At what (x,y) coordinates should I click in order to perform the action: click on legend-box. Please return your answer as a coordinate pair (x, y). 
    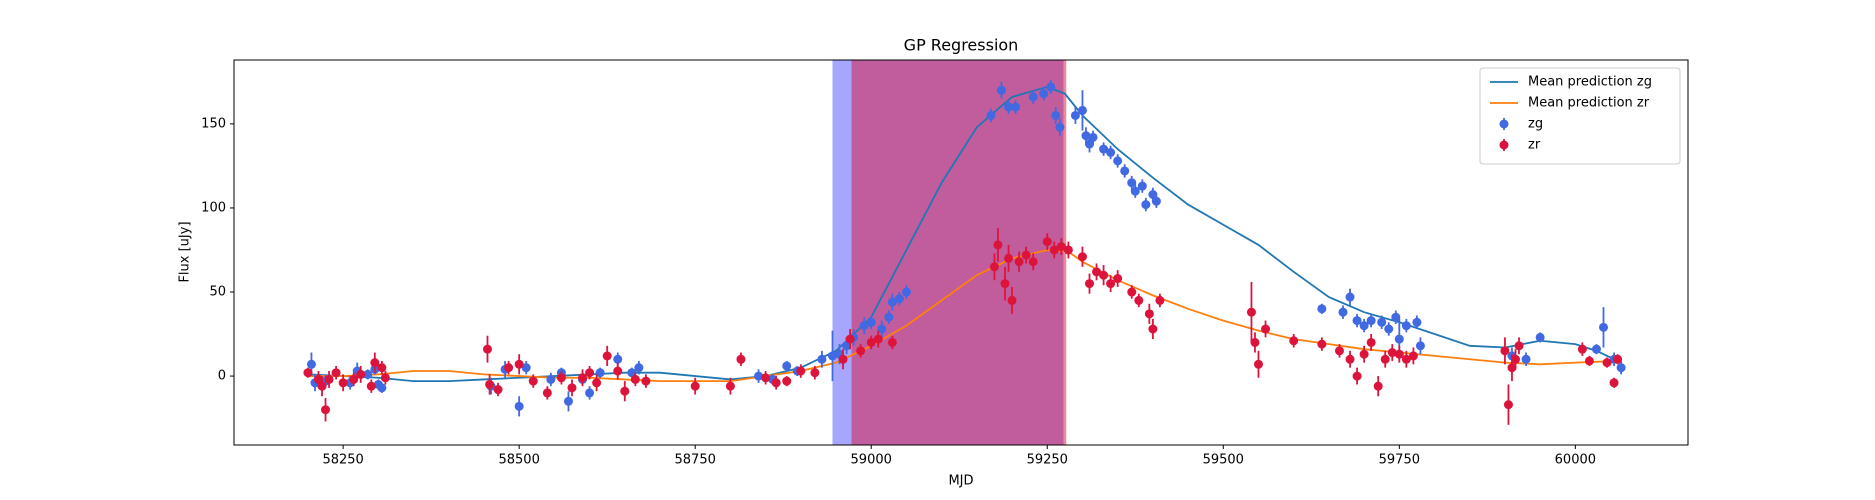
    Looking at the image, I should click on (1580, 116).